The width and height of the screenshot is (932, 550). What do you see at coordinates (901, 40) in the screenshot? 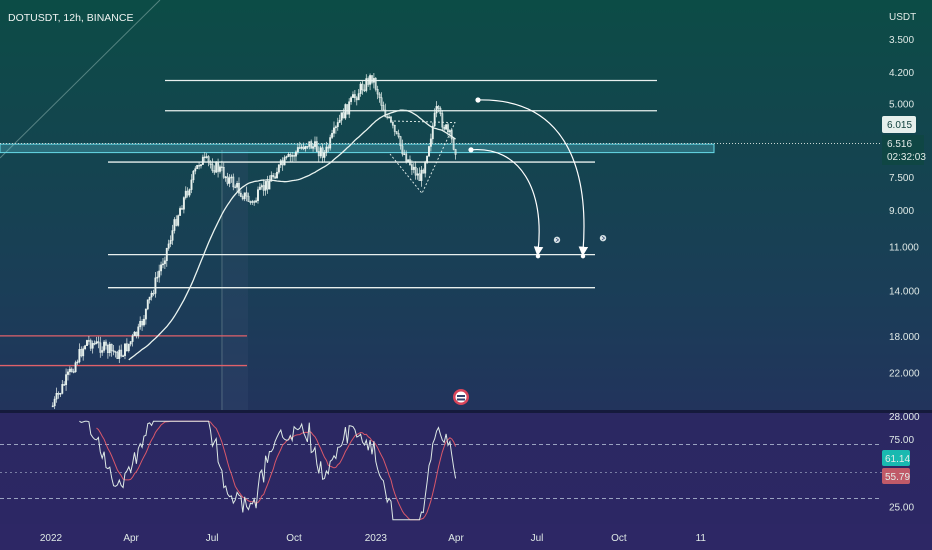
I see `price-tick-label: 3.500` at bounding box center [901, 40].